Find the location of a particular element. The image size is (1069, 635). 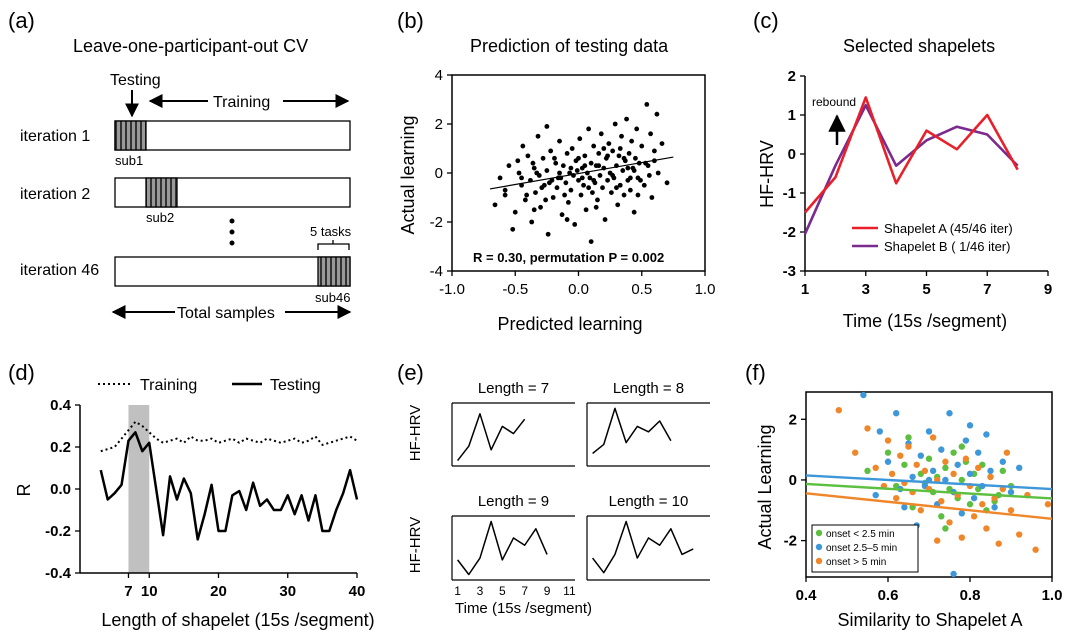

x-tick-label: -1.0 is located at coordinates (452, 289).